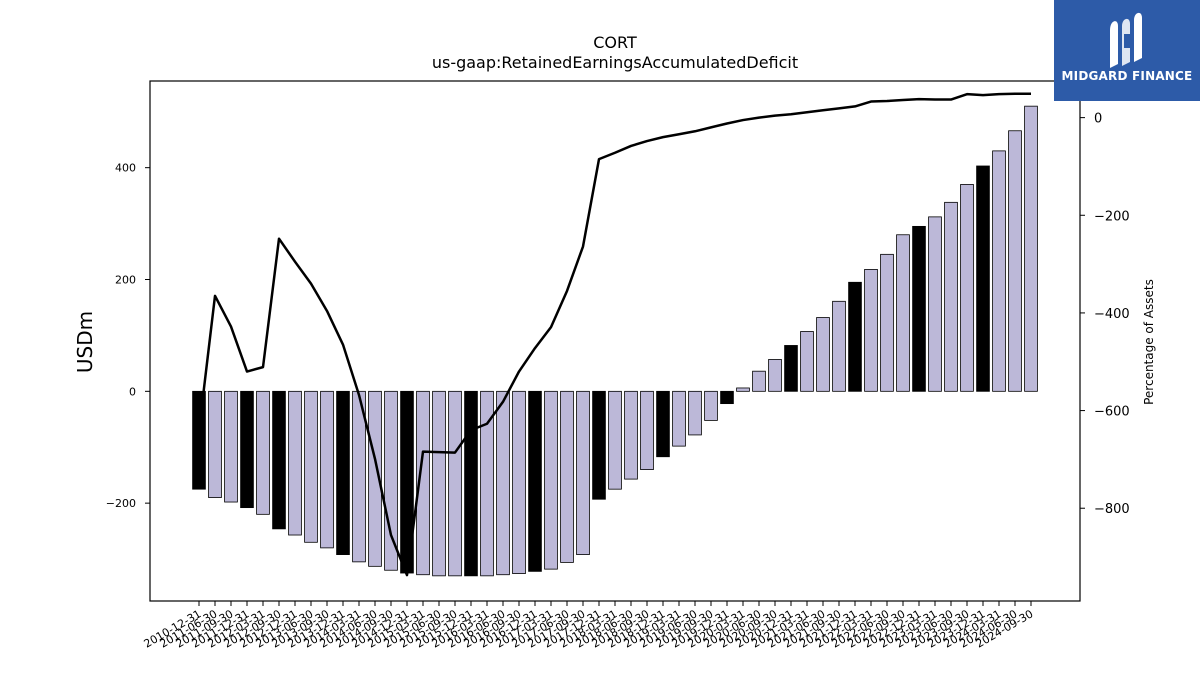  I want to click on y2-tick-label: −800, so click(1112, 509).